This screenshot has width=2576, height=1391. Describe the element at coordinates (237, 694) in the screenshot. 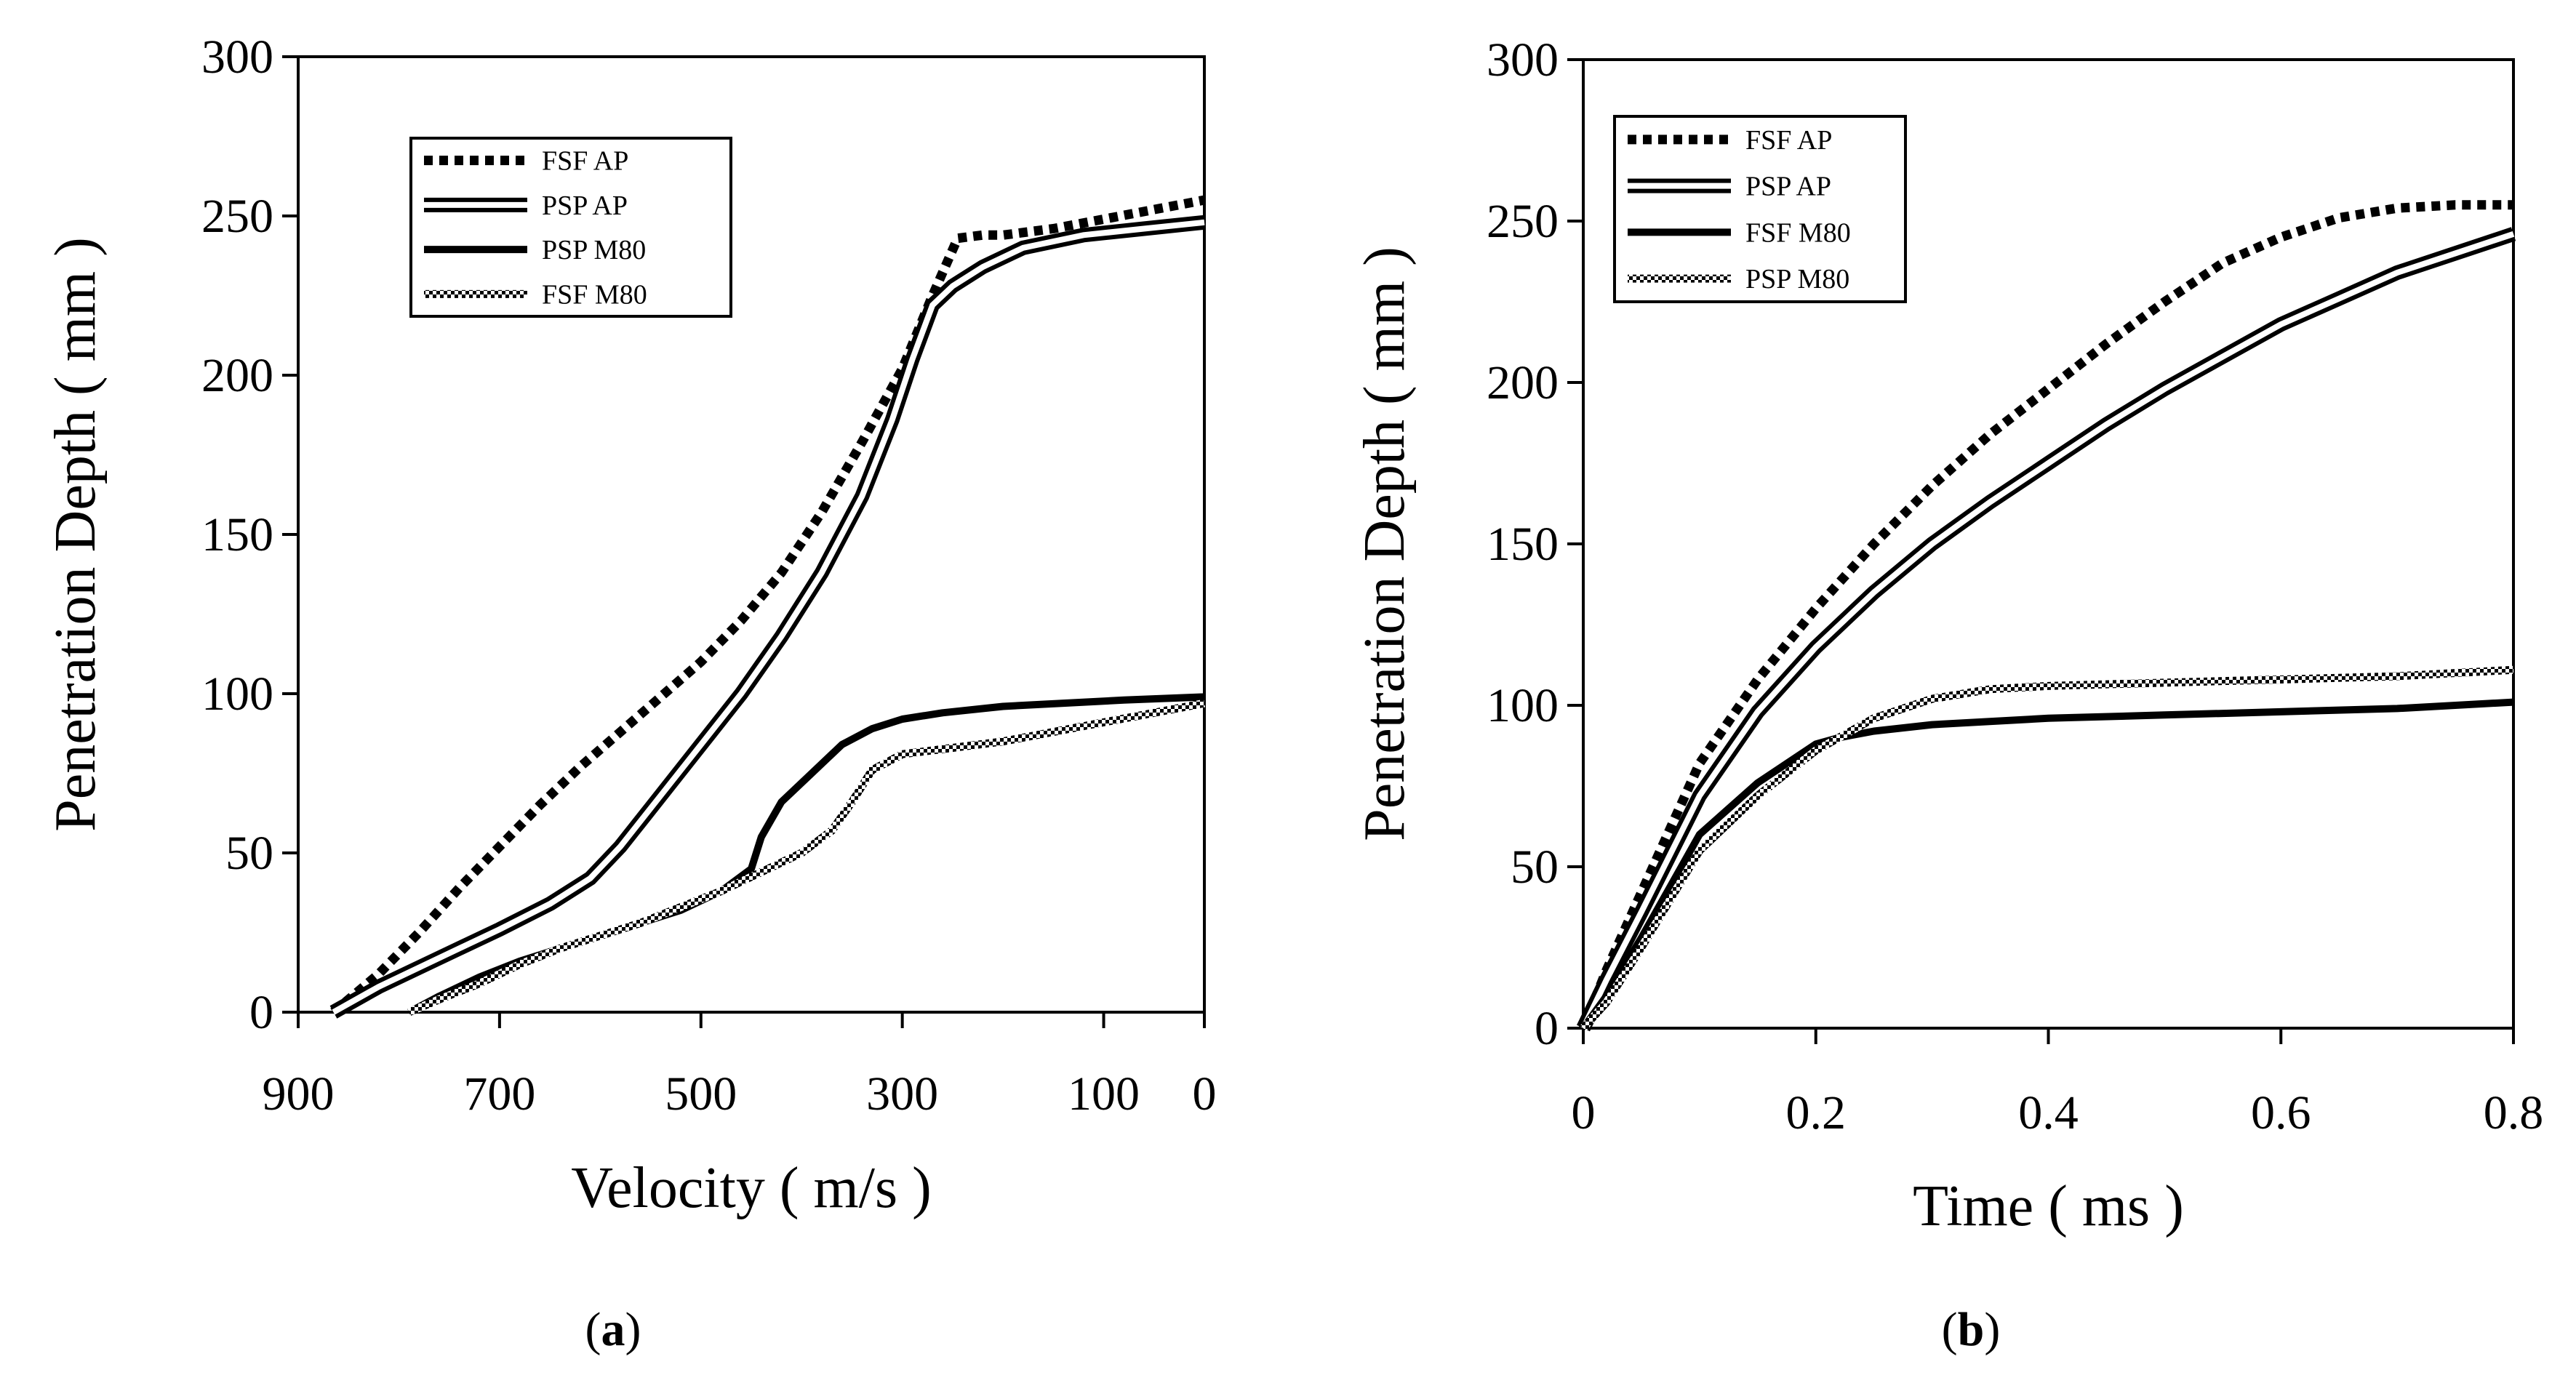

I see `chart-a-ytick-label-100: 100` at that location.